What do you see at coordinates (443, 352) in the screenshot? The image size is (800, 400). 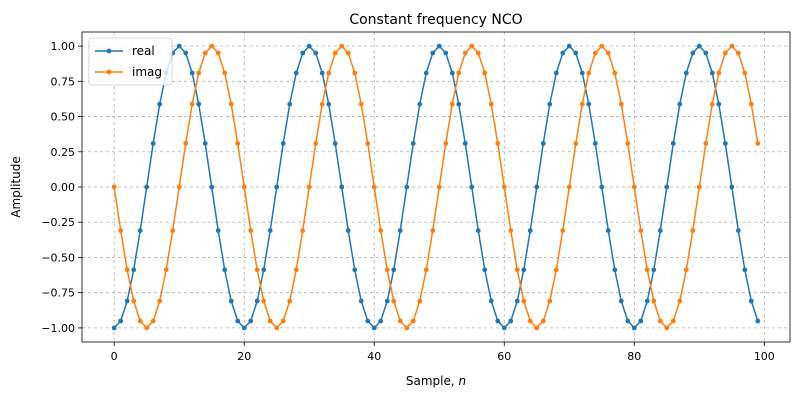 I see `x-axis: 0 20 40 60 80 100` at bounding box center [443, 352].